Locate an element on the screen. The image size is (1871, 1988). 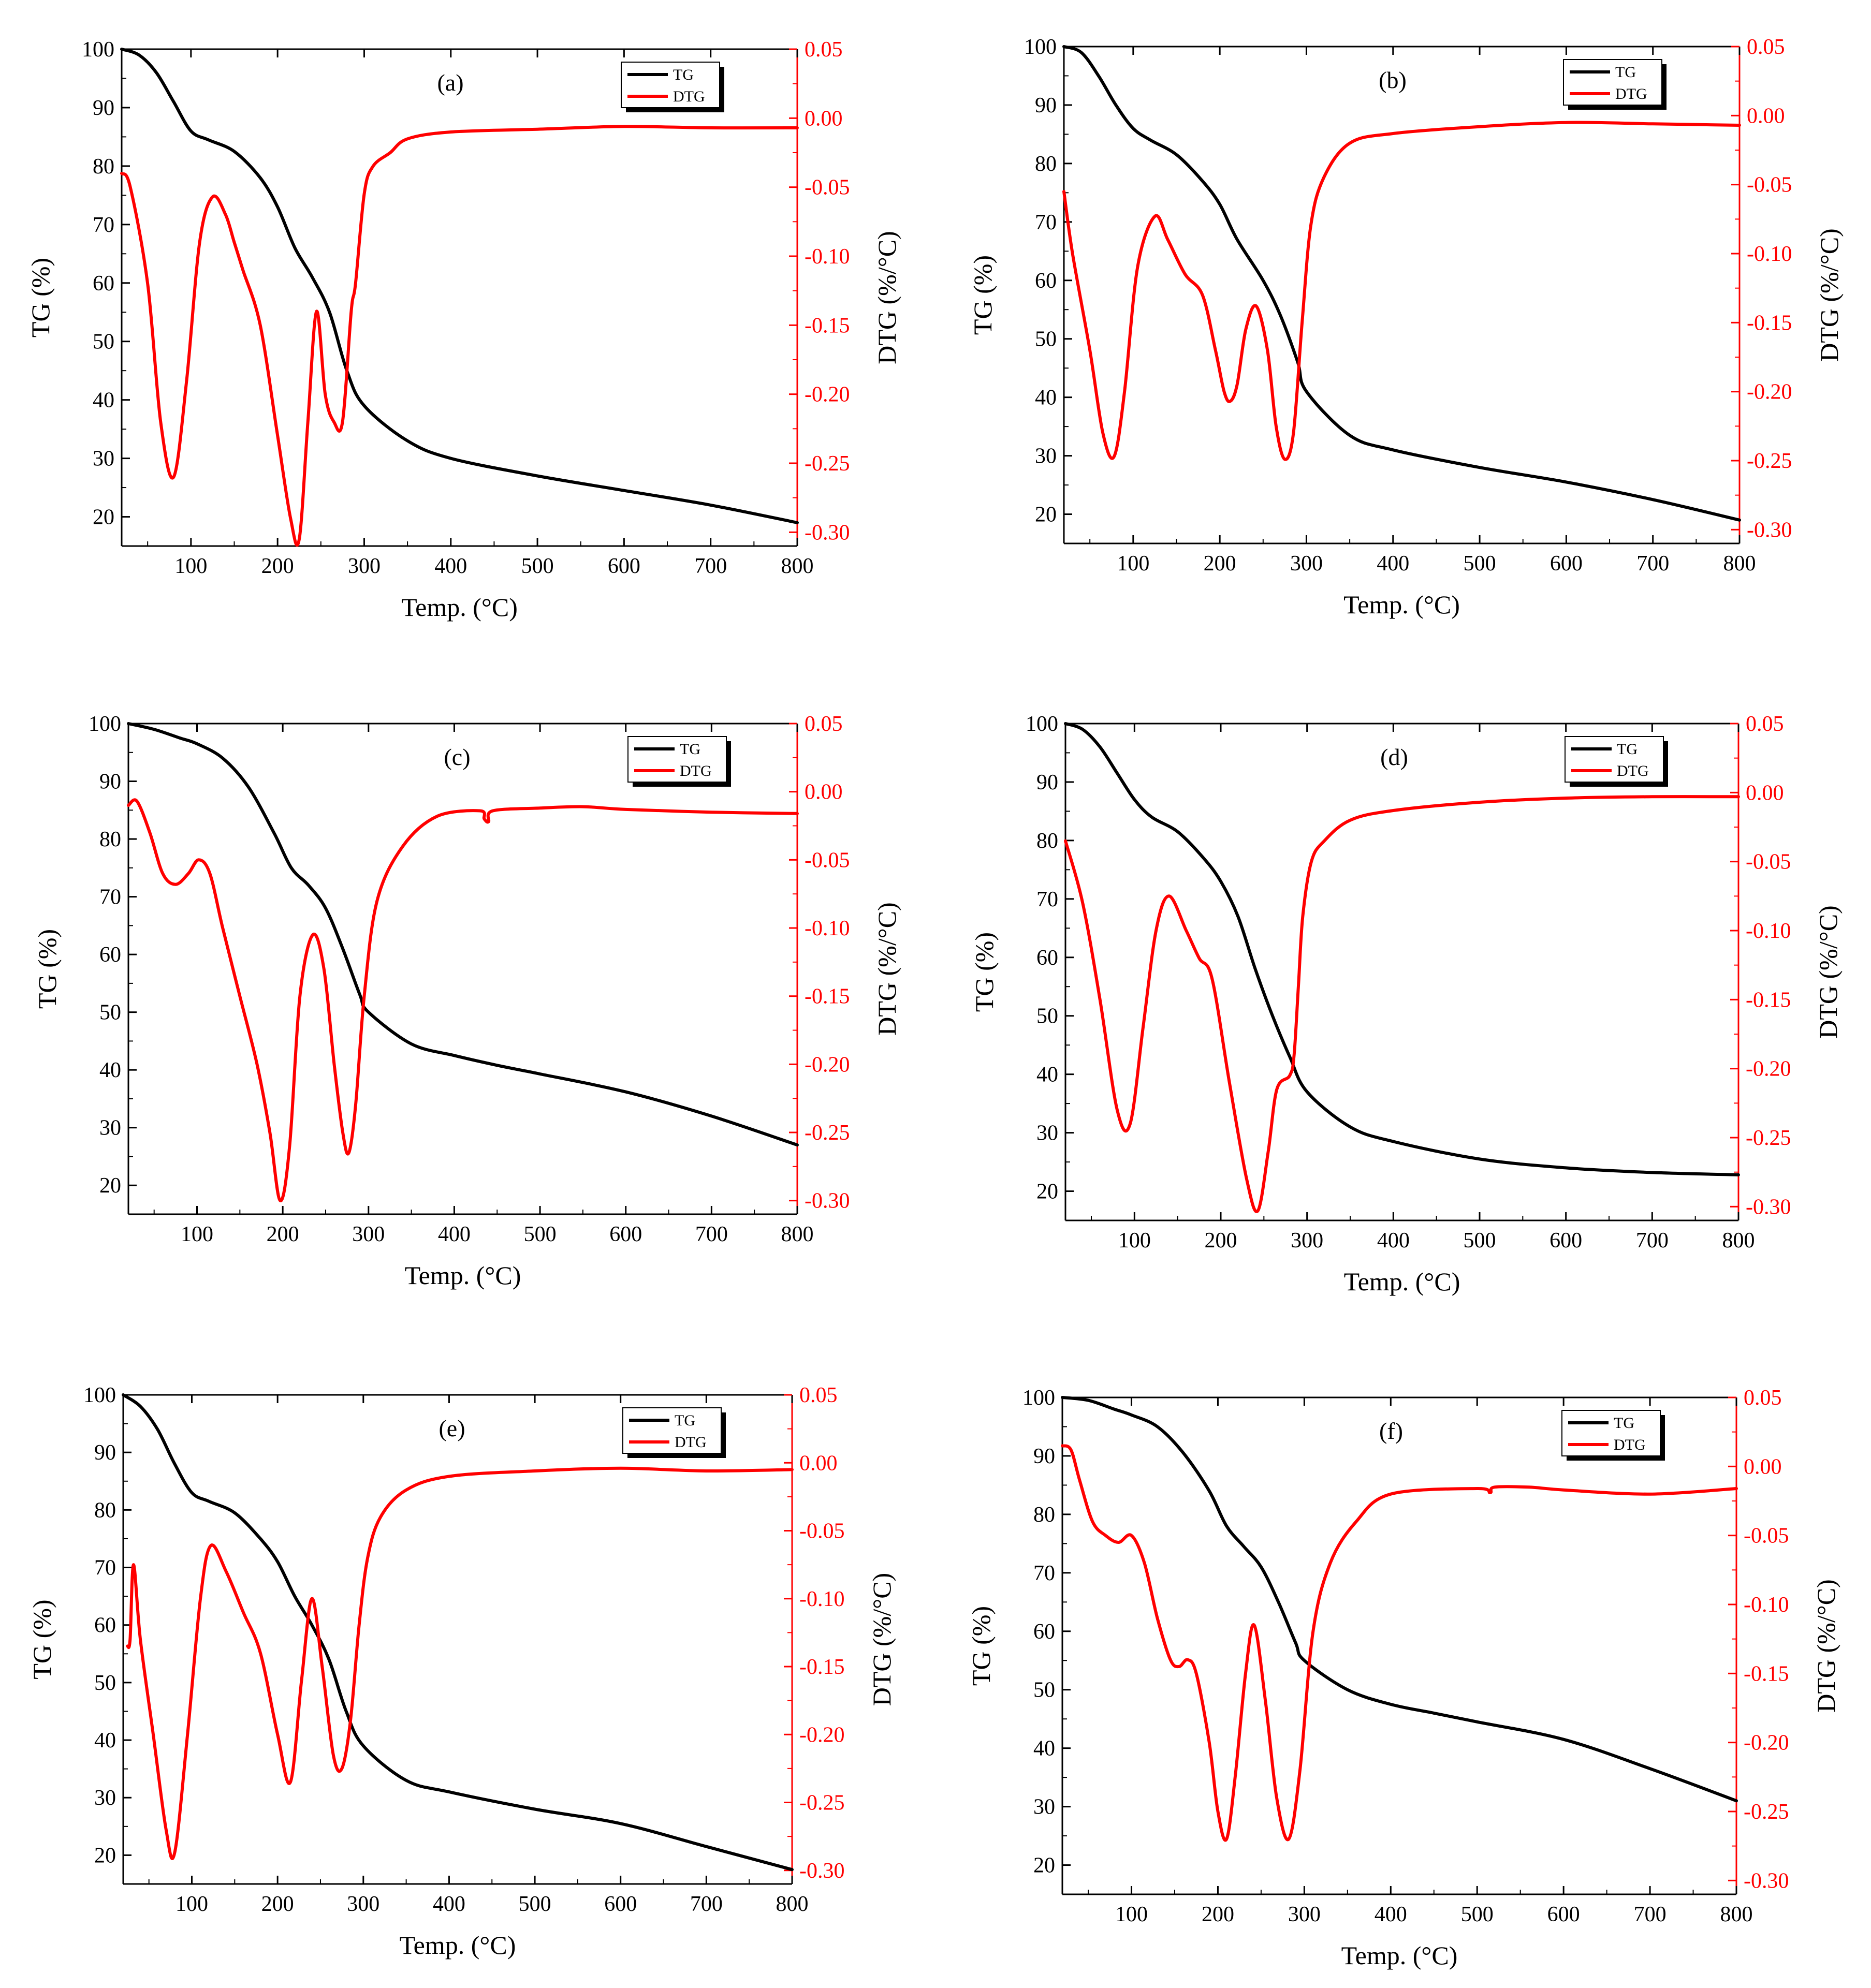
y-right-tick-label: -0.05 is located at coordinates (1770, 185).